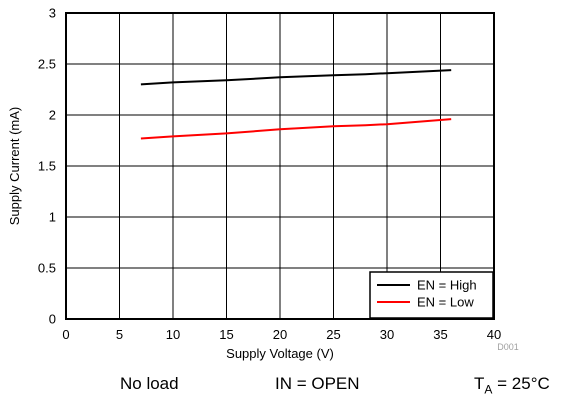 The width and height of the screenshot is (582, 406). Describe the element at coordinates (445, 302) in the screenshot. I see `legend-label: EN = Low` at that location.